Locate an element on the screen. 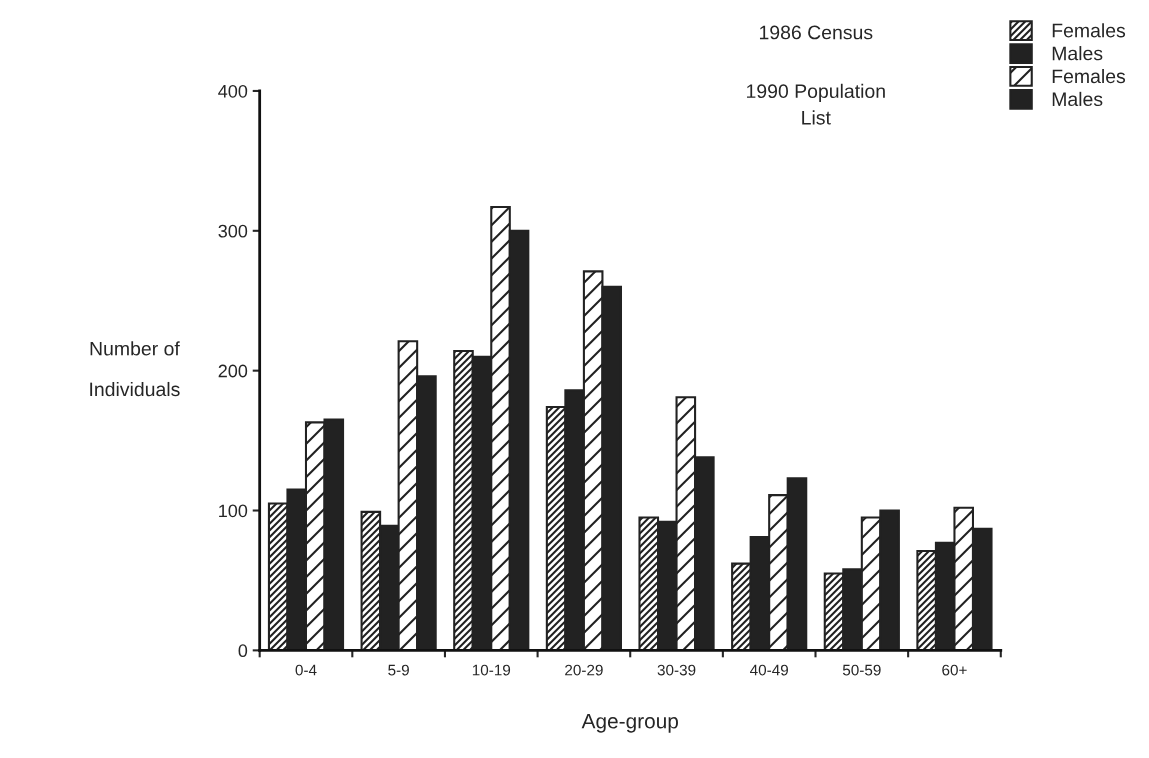 The image size is (1149, 758). x-tick-label: 60+ is located at coordinates (954, 670).